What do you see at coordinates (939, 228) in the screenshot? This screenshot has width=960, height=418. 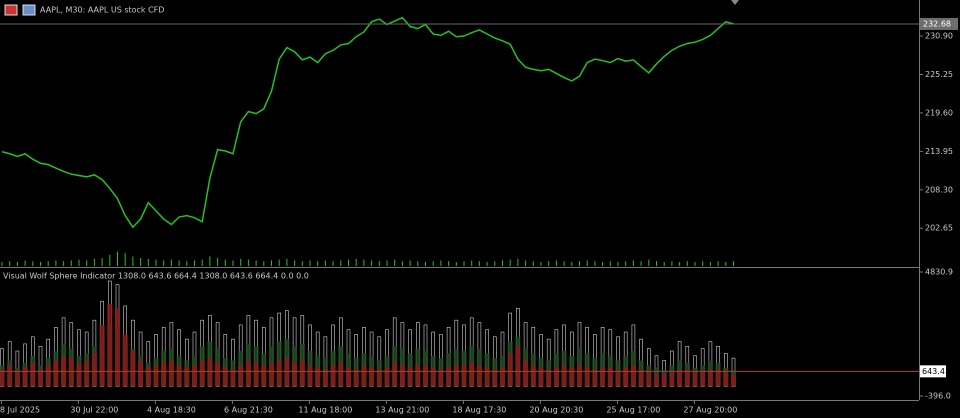 I see `y-tick-label: 202.65` at bounding box center [939, 228].